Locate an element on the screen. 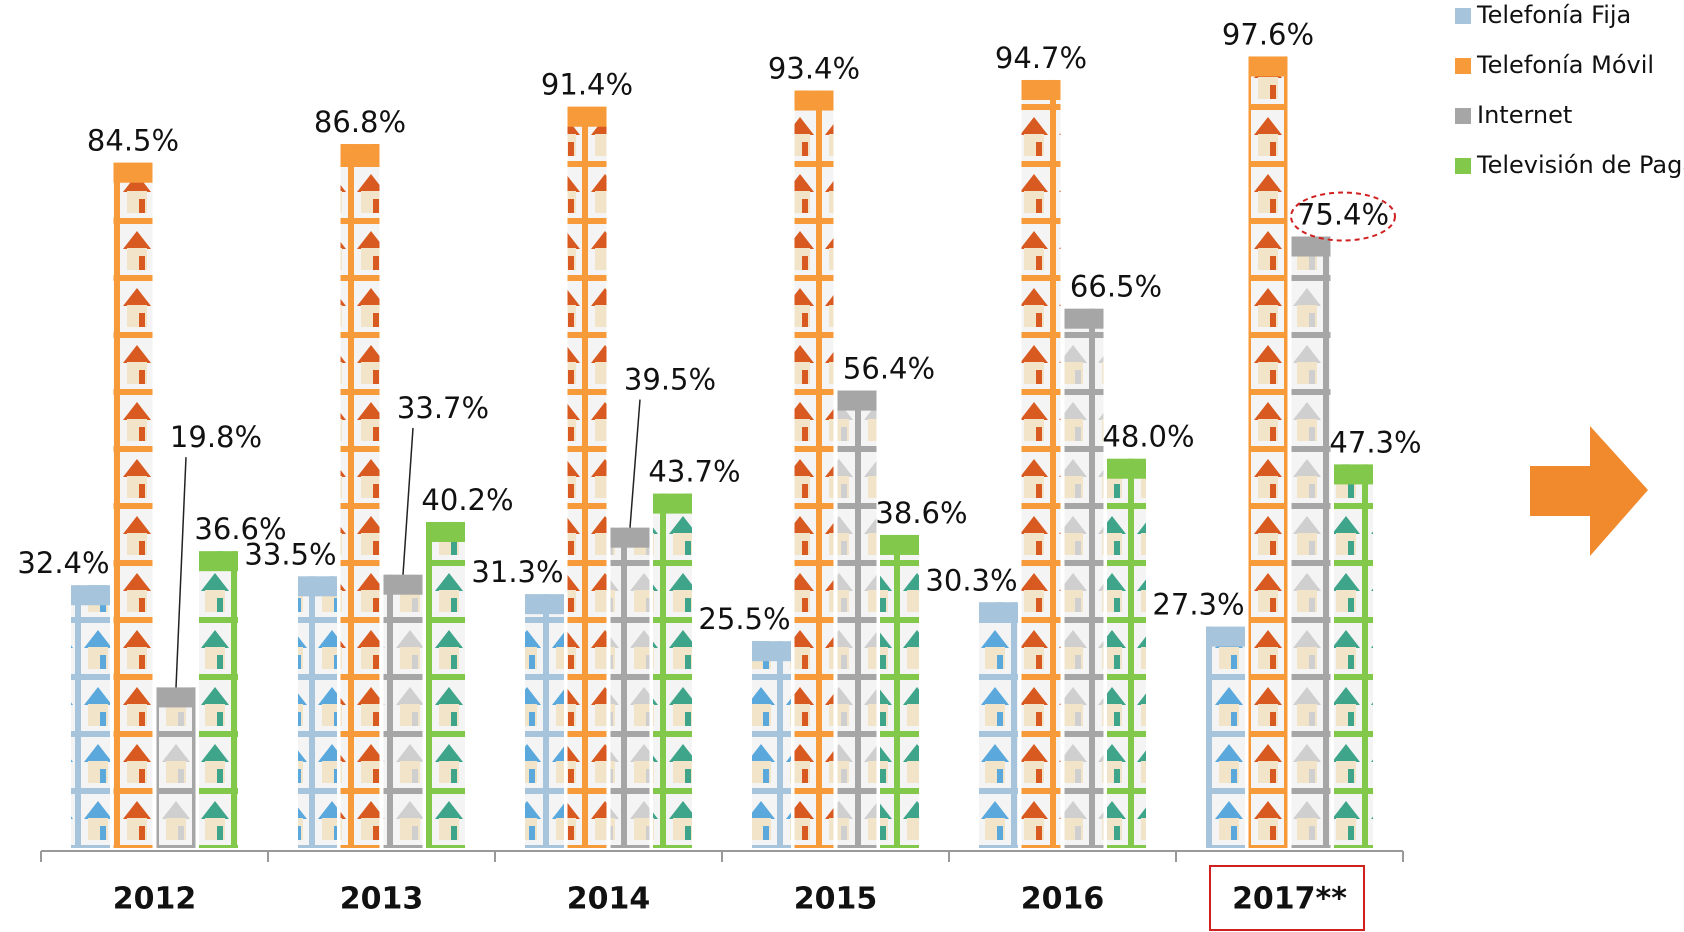 This screenshot has height=932, width=1684. highlight-circle is located at coordinates (1343, 216).